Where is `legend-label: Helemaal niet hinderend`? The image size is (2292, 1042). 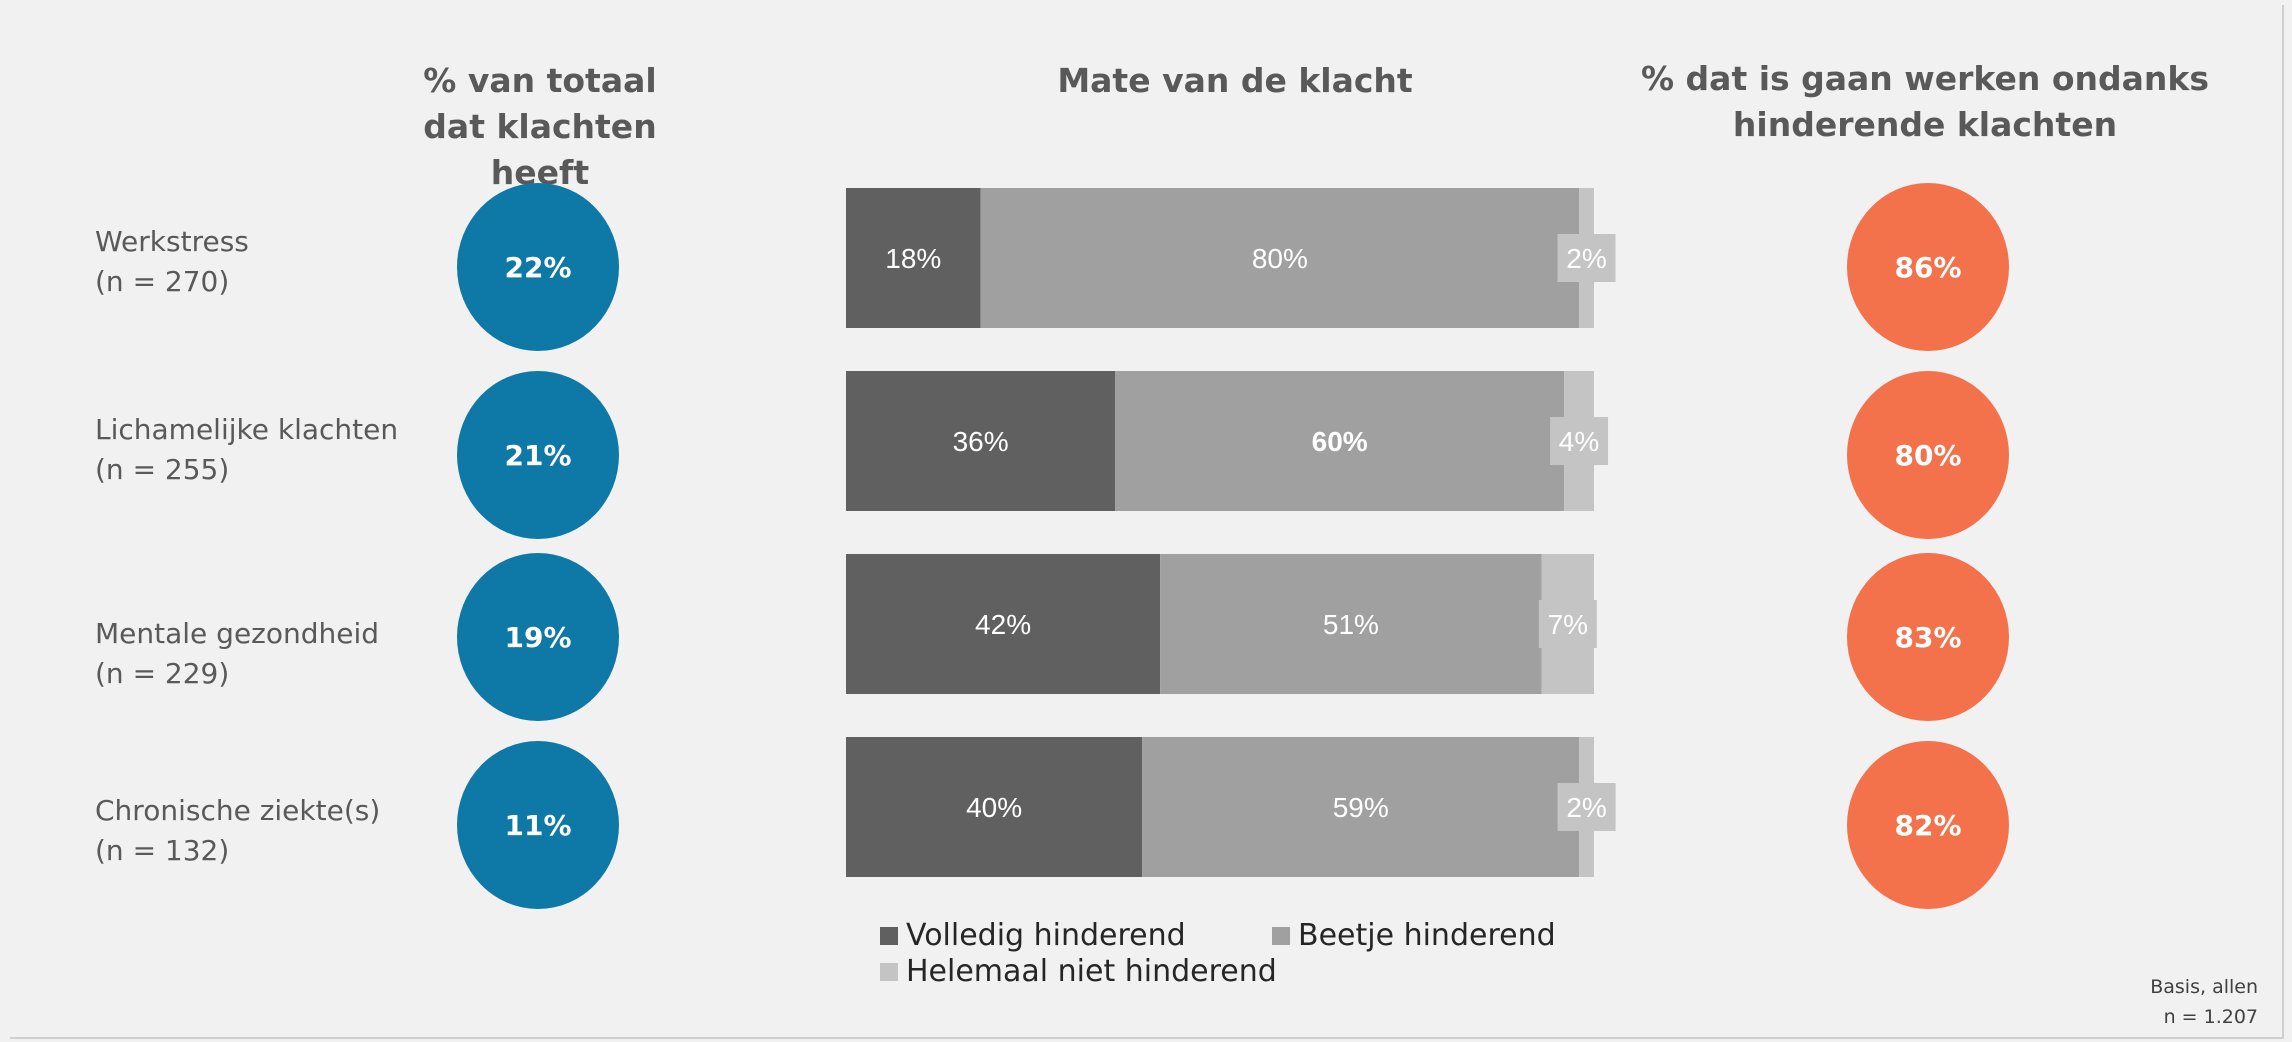 legend-label: Helemaal niet hinderend is located at coordinates (1091, 971).